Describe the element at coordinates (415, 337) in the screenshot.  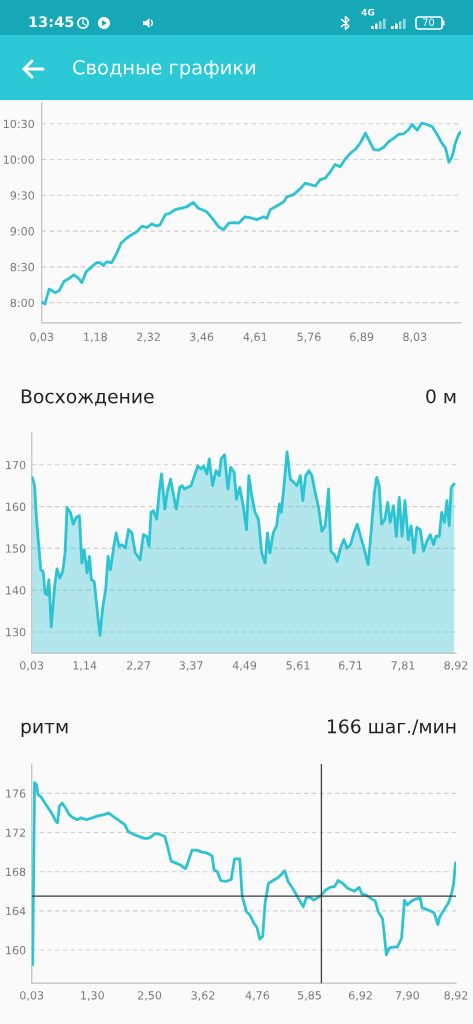
I see `x-tick-label: 8,03` at that location.